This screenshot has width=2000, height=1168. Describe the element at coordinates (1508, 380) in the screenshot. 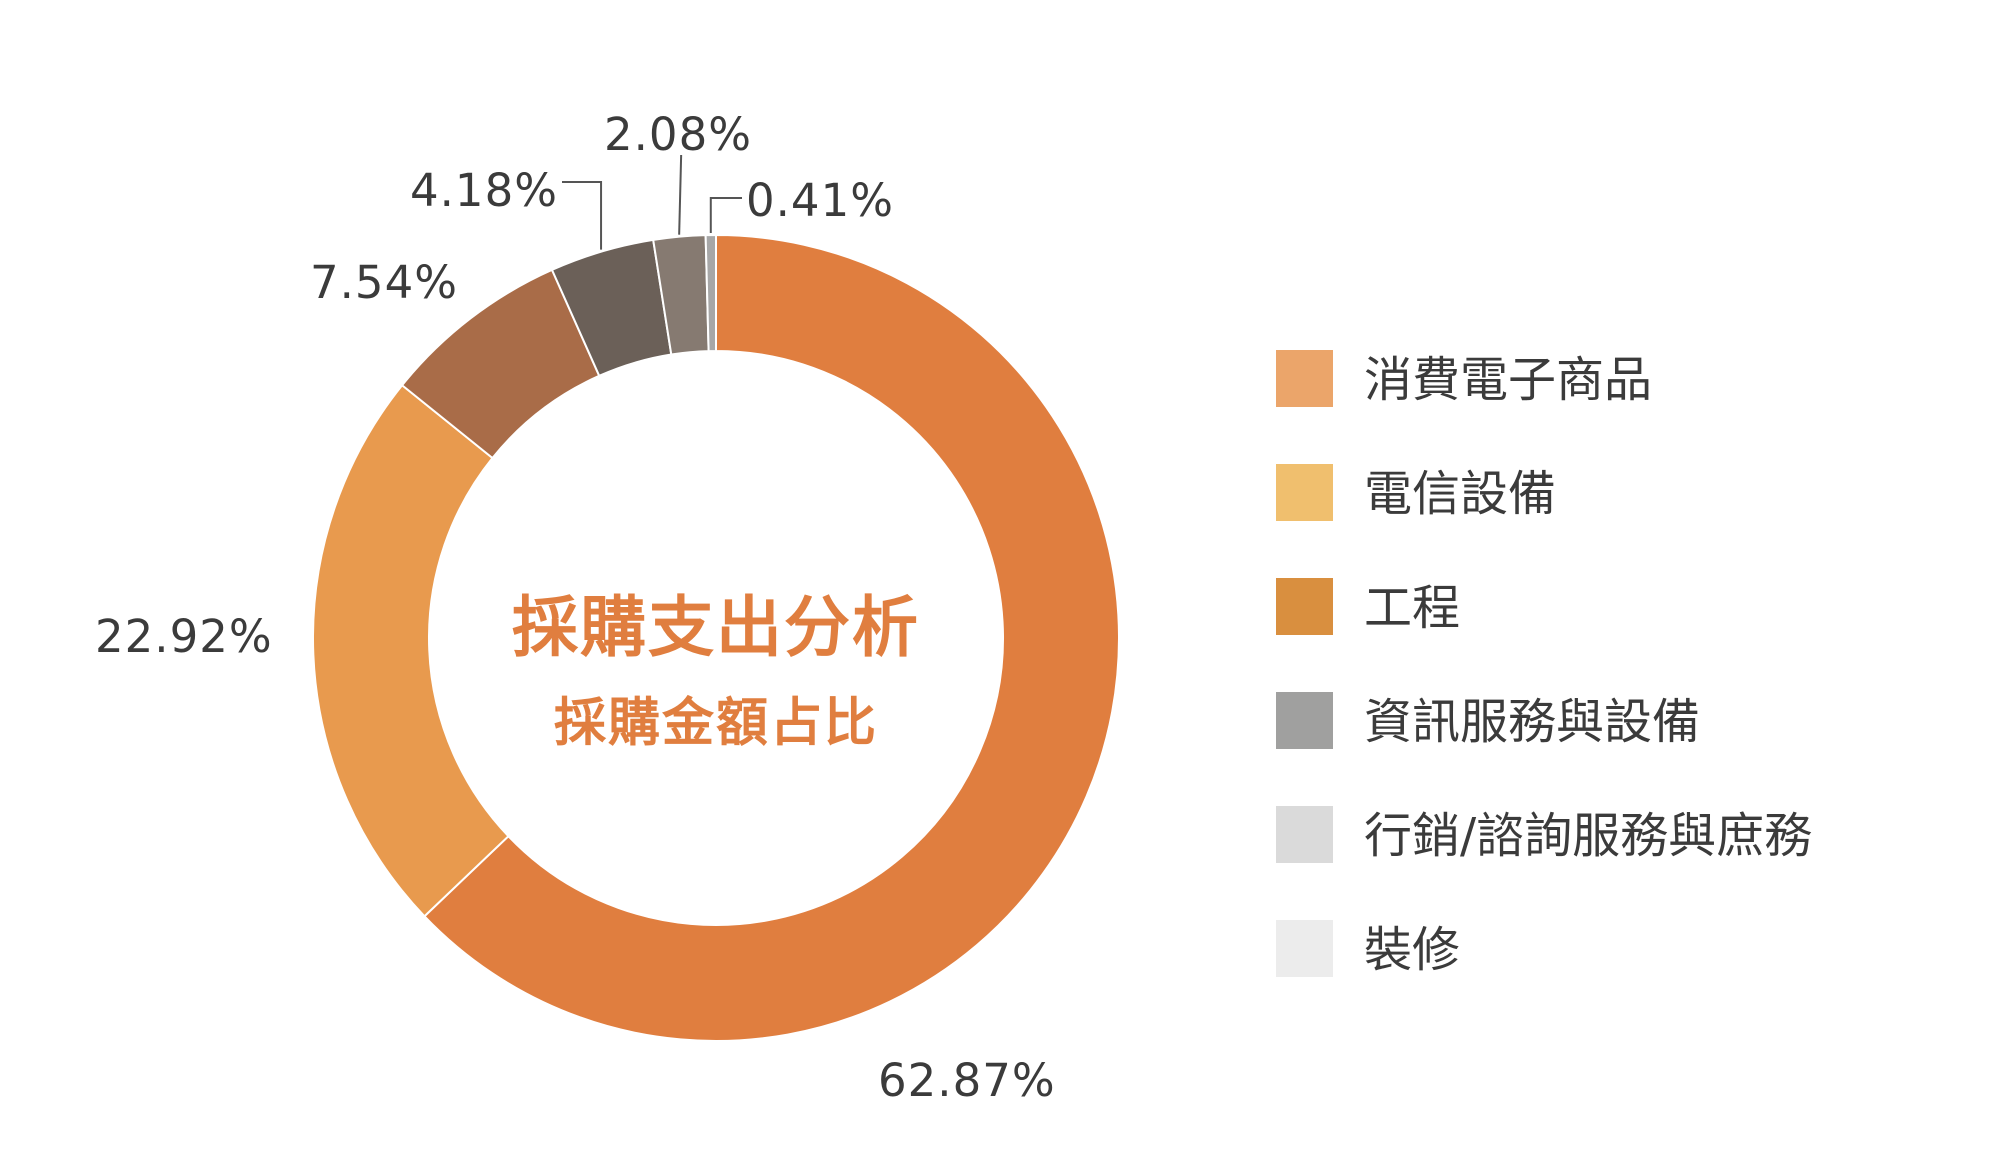

I see `legend-label: 消費電子商品` at that location.